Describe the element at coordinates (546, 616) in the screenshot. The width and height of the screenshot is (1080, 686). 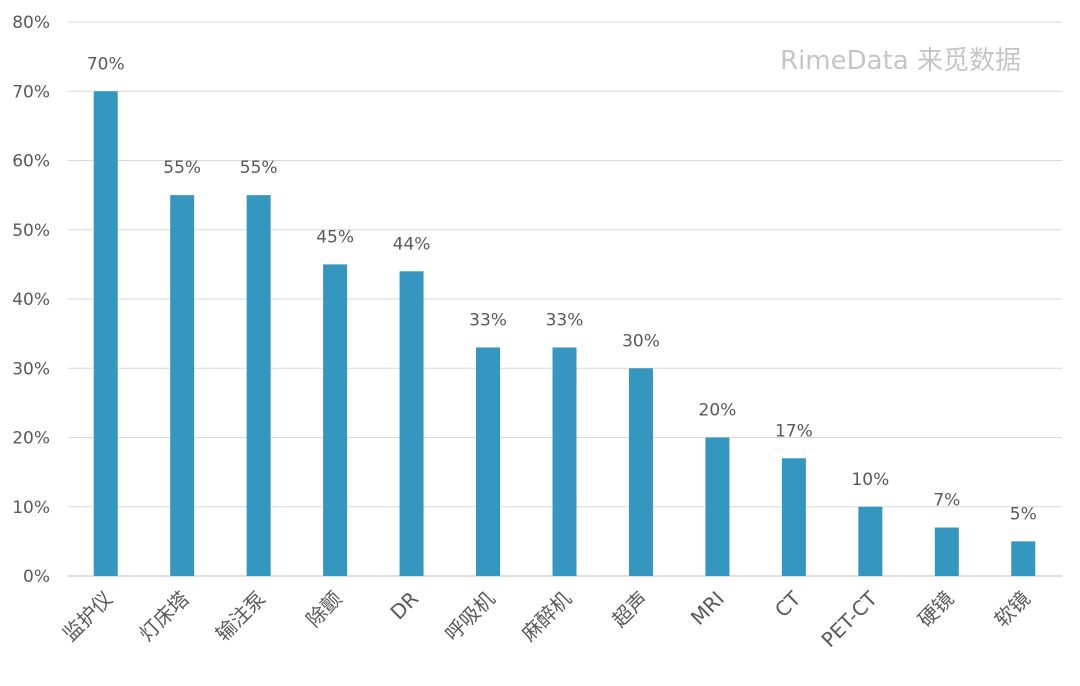
I see `x-tick-label: 麻醉机` at that location.